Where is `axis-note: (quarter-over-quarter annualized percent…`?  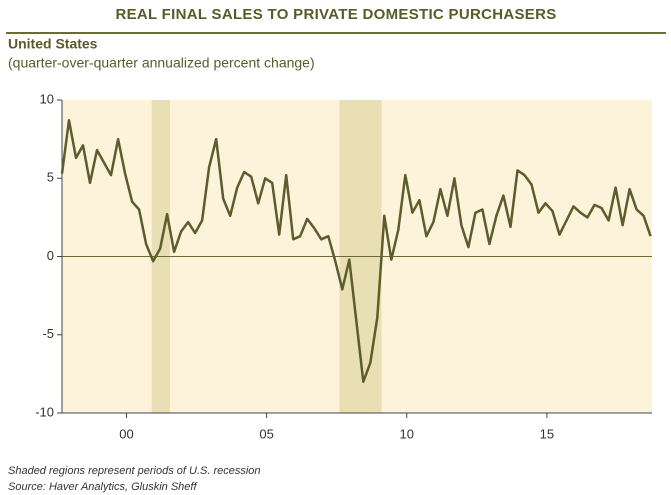 axis-note: (quarter-over-quarter annualized percent… is located at coordinates (161, 63).